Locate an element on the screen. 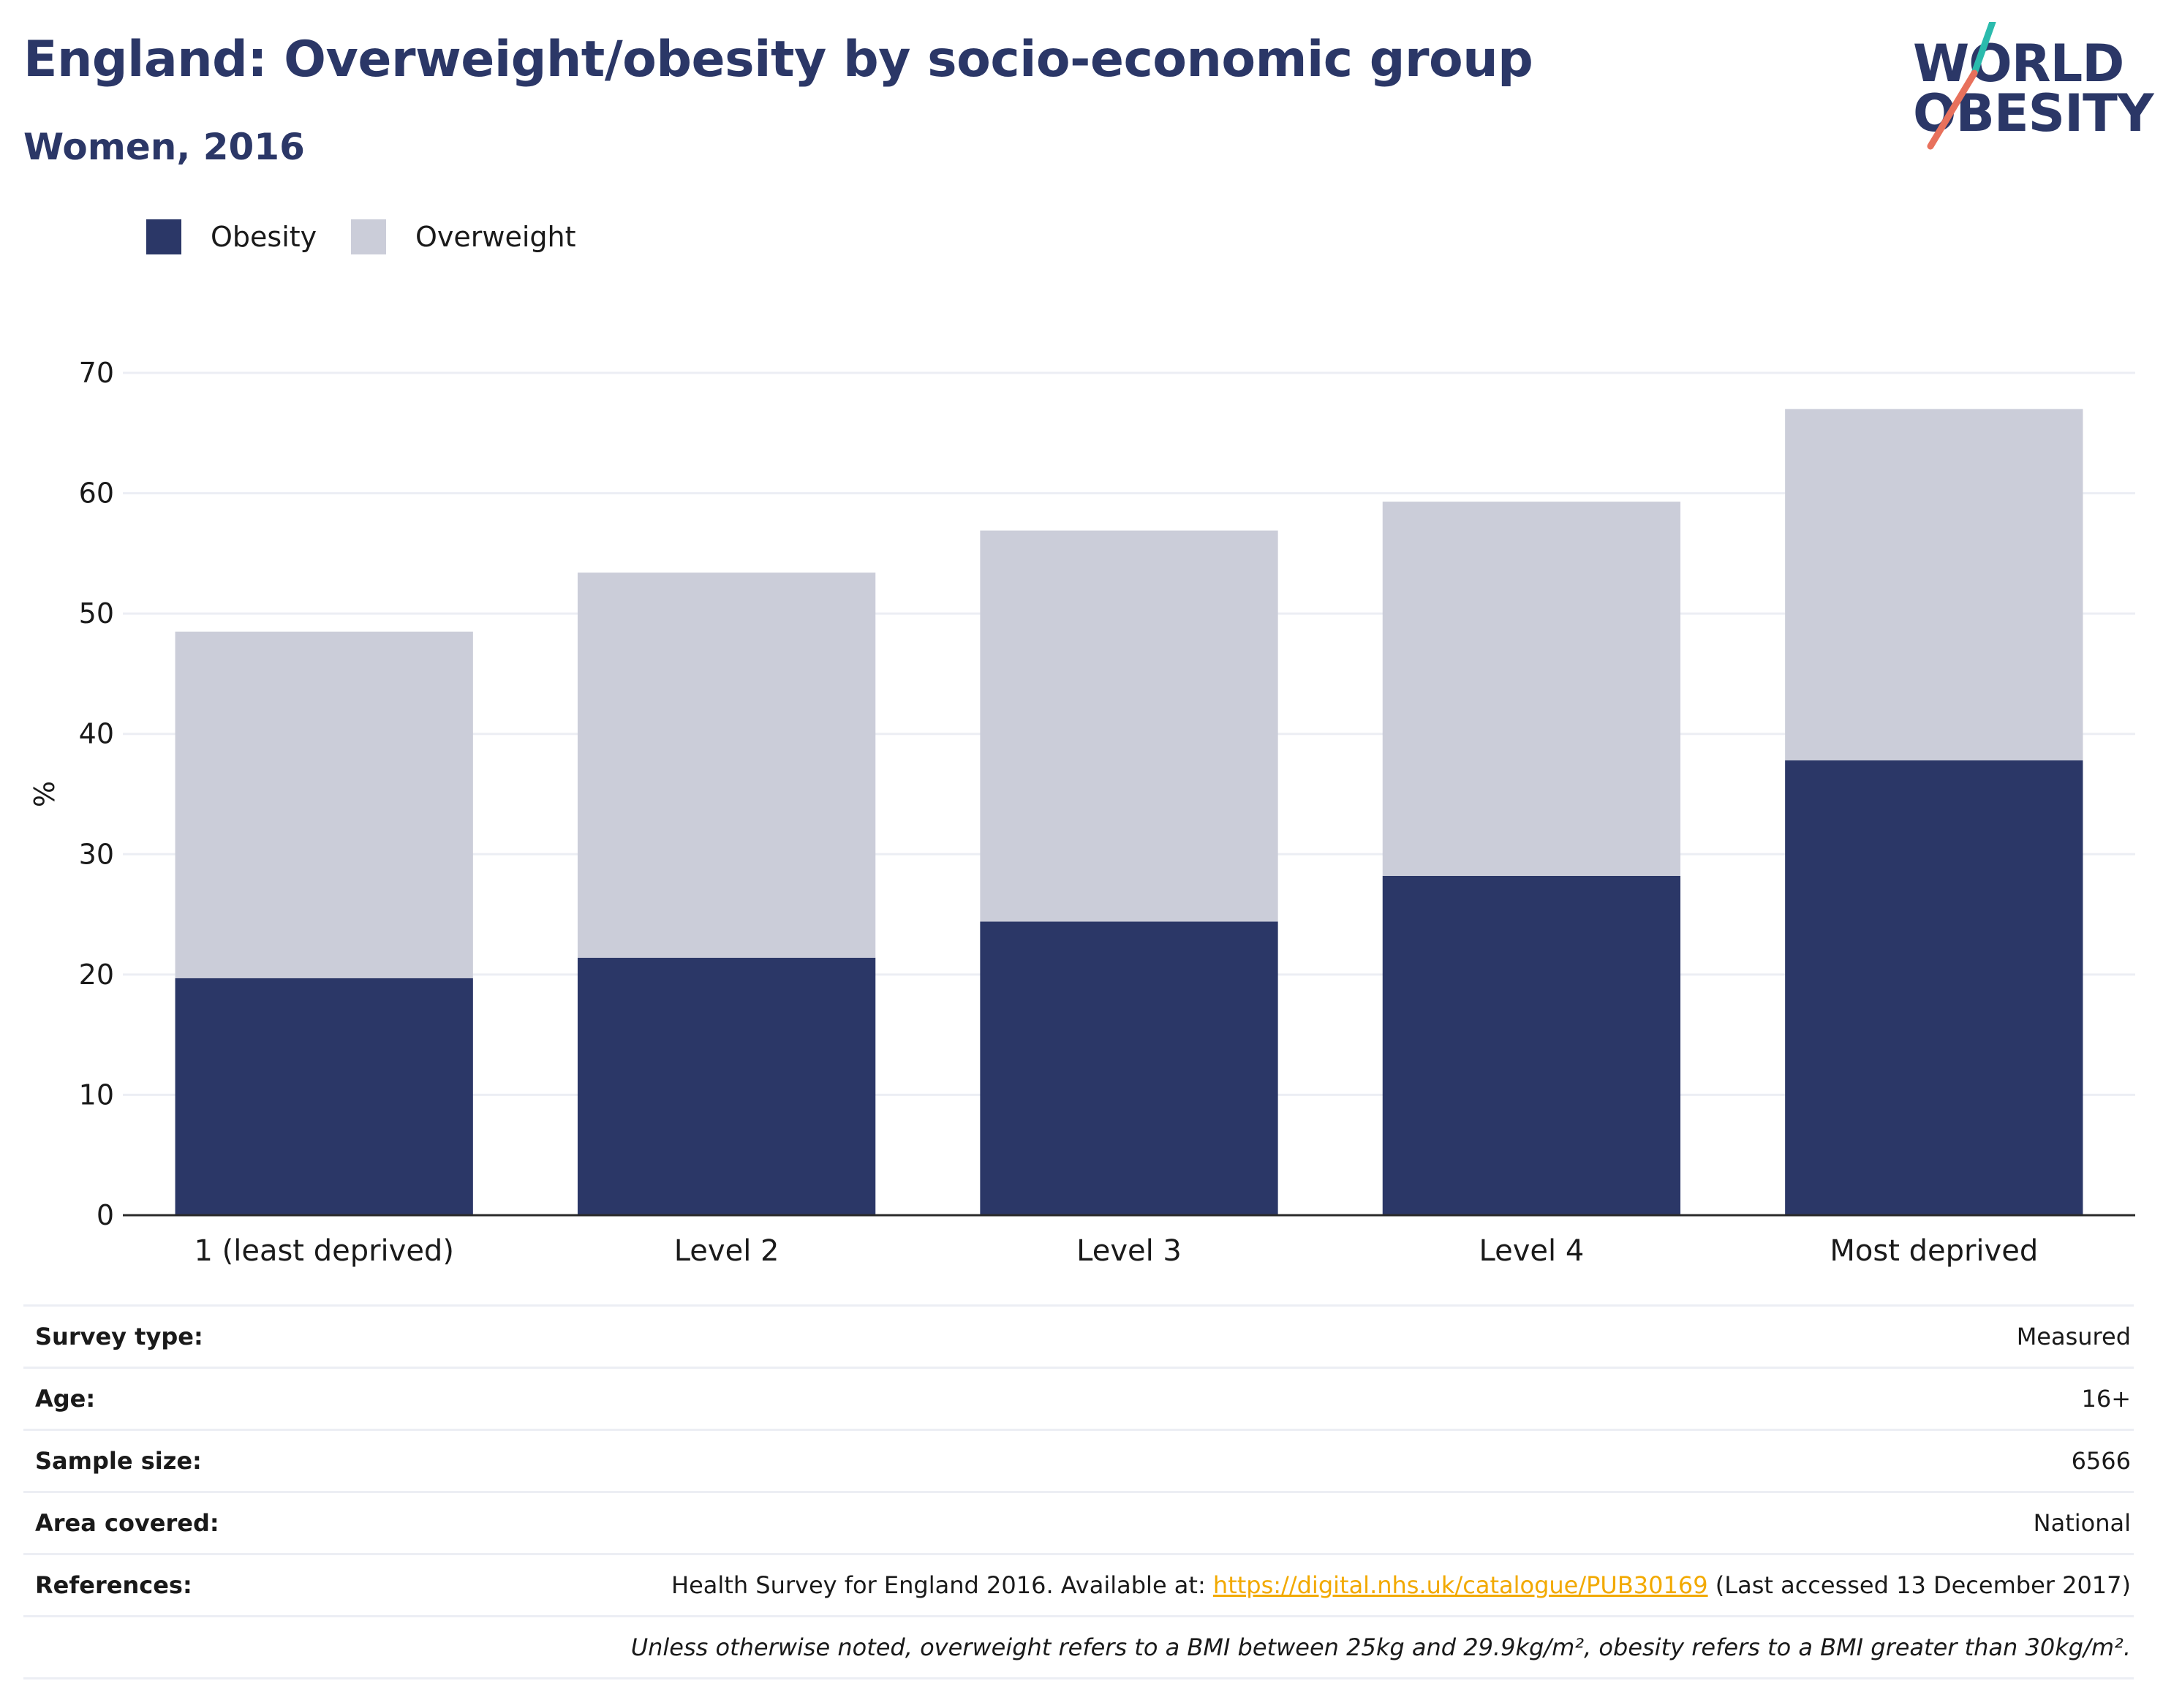 This screenshot has width=2163, height=1708. y-tick-label: 10 is located at coordinates (97, 1094).